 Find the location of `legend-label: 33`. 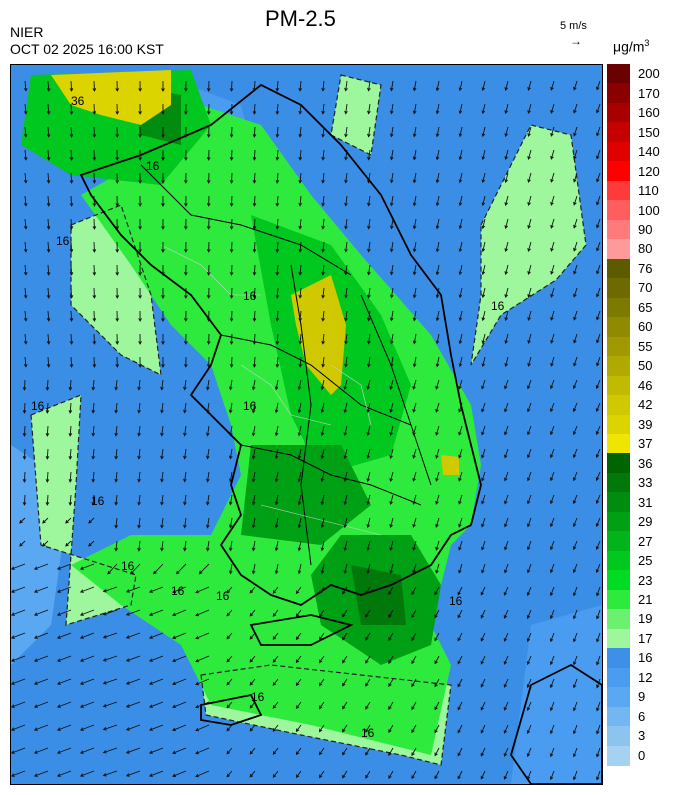

legend-label: 33 is located at coordinates (645, 483).